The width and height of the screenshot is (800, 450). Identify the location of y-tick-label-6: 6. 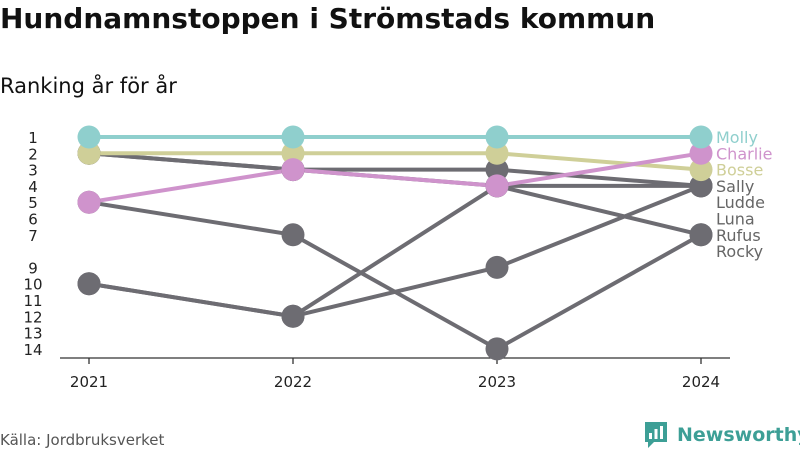
(33, 220).